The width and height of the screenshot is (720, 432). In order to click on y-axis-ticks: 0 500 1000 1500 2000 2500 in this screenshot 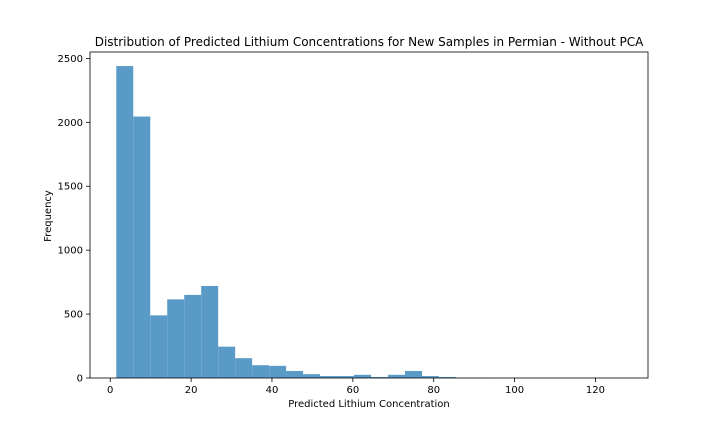, I will do `click(74, 219)`.